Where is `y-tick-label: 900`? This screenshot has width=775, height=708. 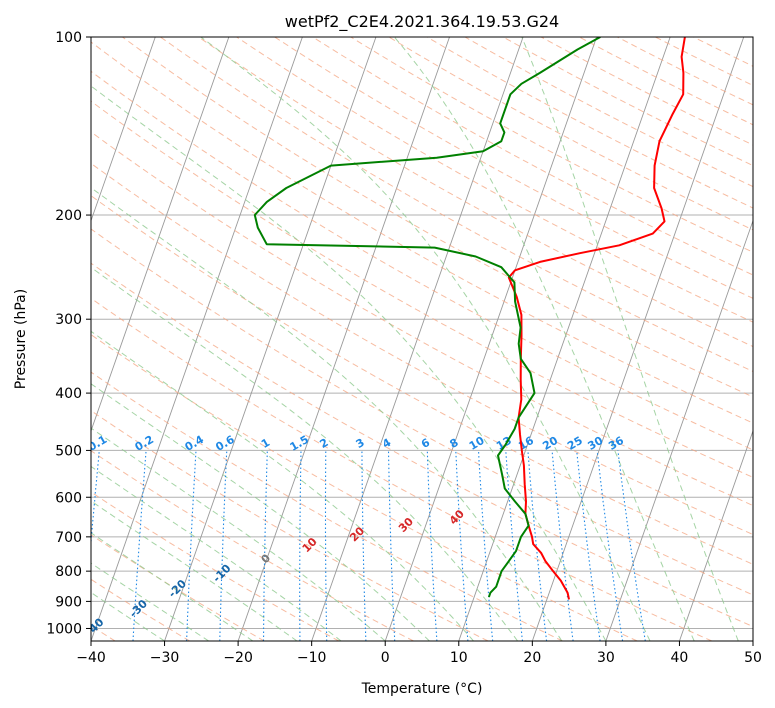 y-tick-label: 900 is located at coordinates (68, 602).